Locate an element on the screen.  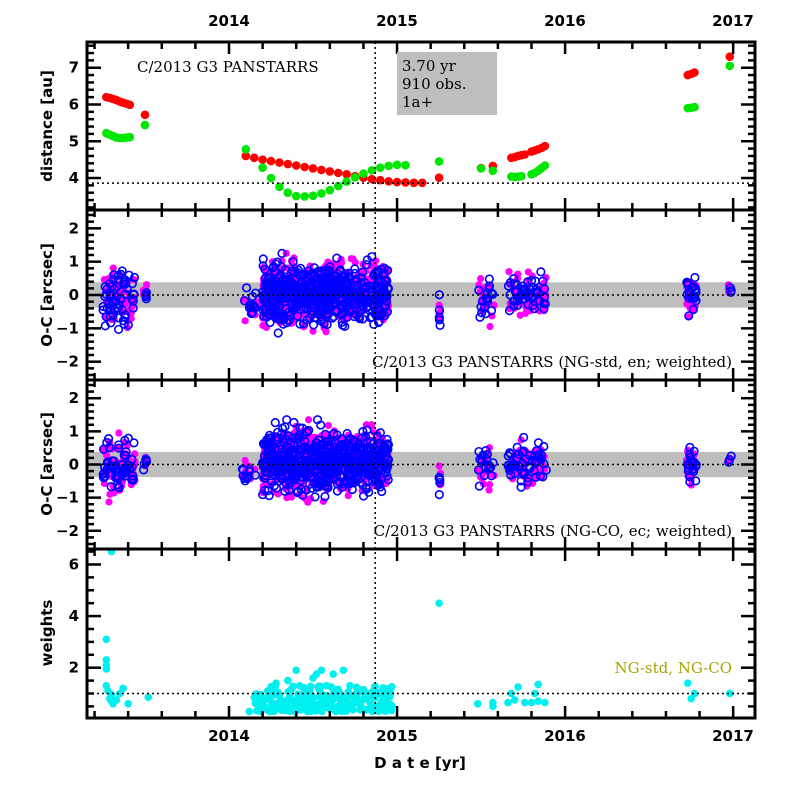
y-tick-label: 2 is located at coordinates (74, 668).